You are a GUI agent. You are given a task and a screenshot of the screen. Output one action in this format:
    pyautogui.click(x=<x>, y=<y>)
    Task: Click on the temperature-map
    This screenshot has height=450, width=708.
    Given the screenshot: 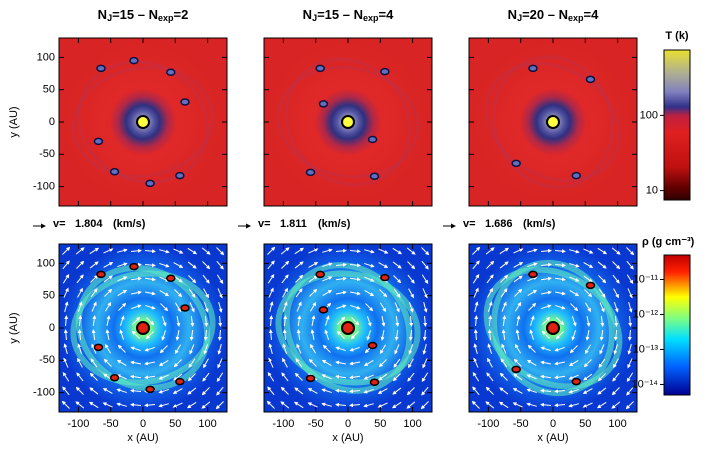 What is the action you would take?
    pyautogui.click(x=553, y=122)
    